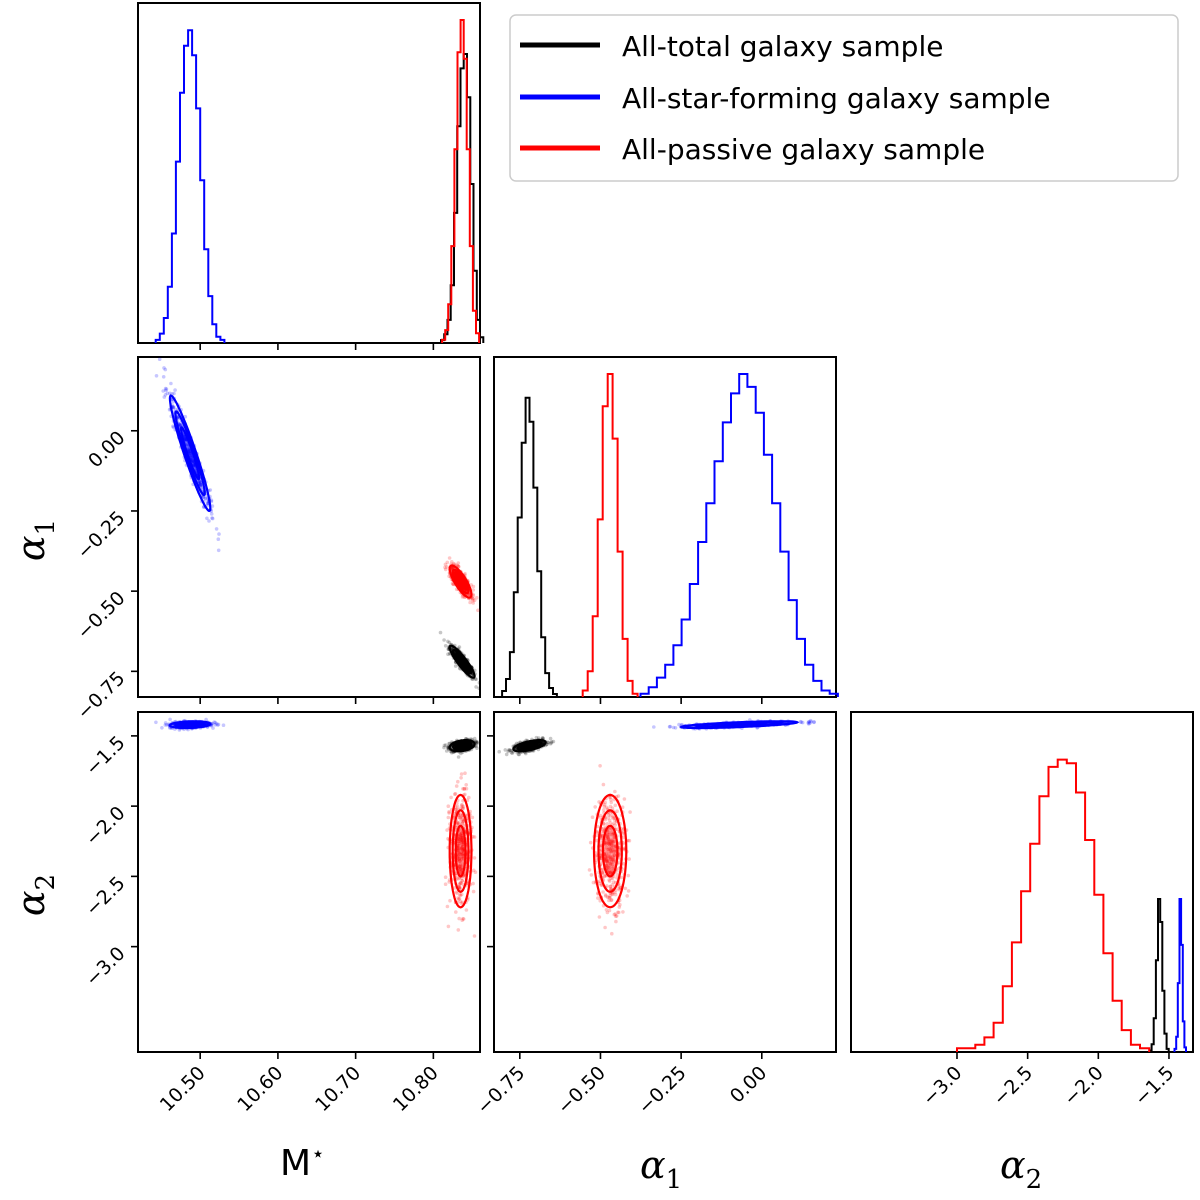 The height and width of the screenshot is (1200, 1200). What do you see at coordinates (739, 535) in the screenshot?
I see `hist-alpha1-sf` at bounding box center [739, 535].